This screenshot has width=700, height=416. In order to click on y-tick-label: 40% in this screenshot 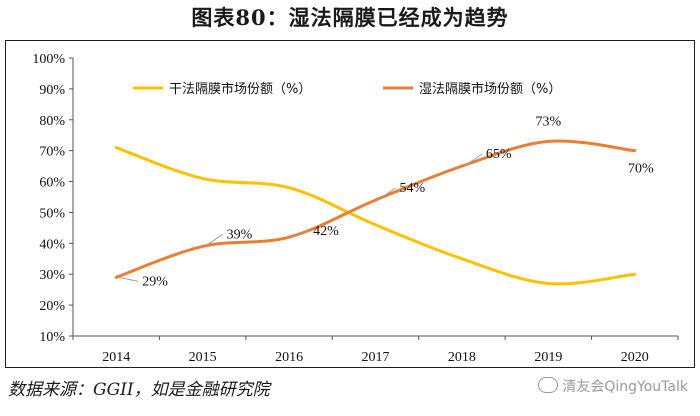, I will do `click(52, 244)`.